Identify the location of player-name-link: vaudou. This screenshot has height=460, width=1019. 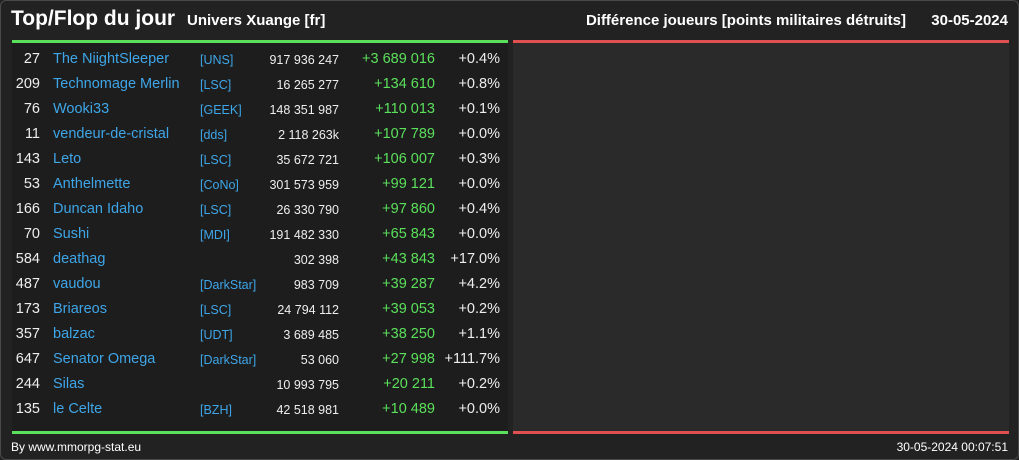
(77, 284).